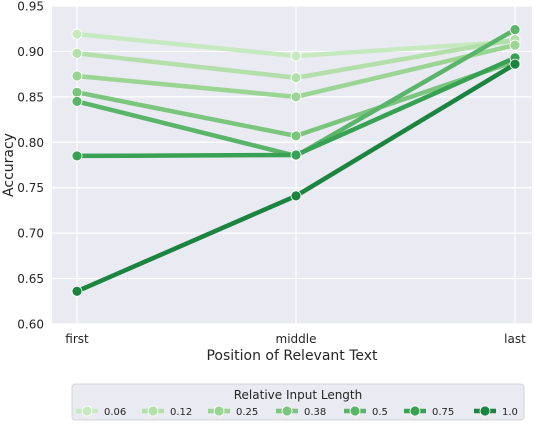 The height and width of the screenshot is (426, 538). What do you see at coordinates (167, 411) in the screenshot?
I see `legend-item: 0.12` at bounding box center [167, 411].